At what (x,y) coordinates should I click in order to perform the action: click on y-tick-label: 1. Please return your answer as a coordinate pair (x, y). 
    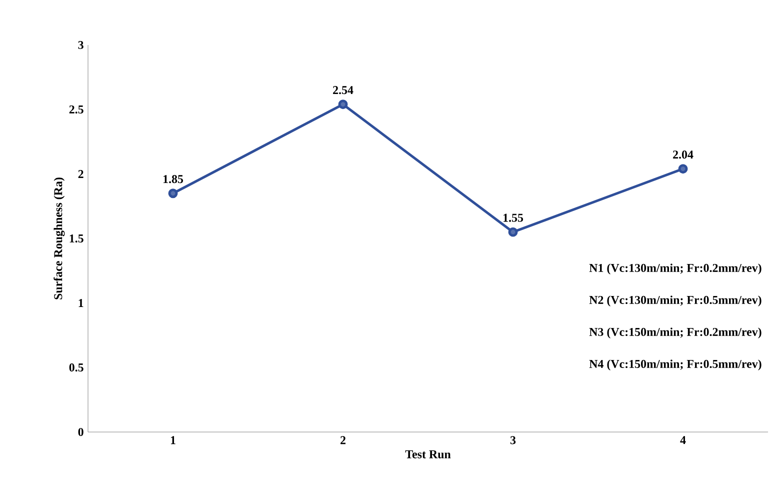
    Looking at the image, I should click on (81, 303).